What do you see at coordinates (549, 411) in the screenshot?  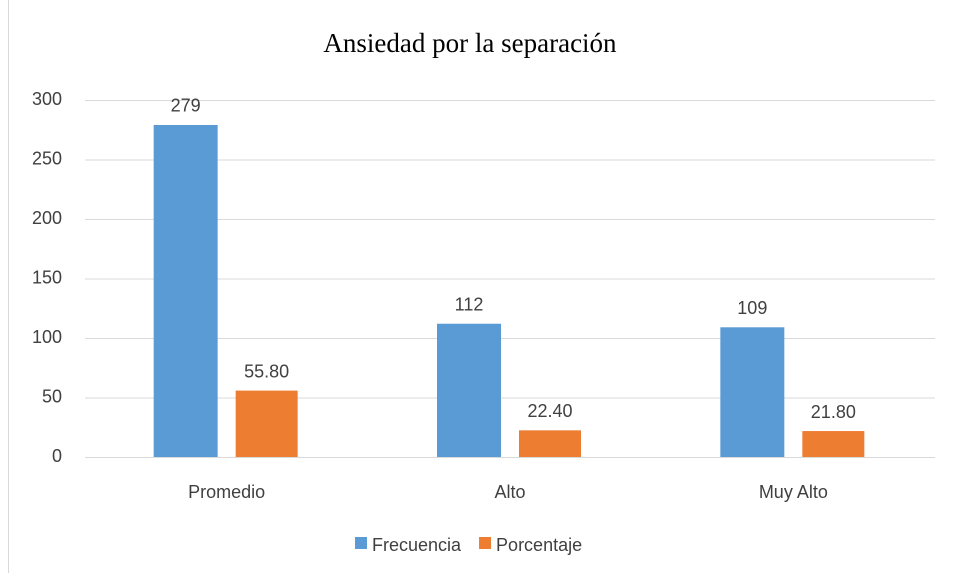 I see `data-label: 22.40` at bounding box center [549, 411].